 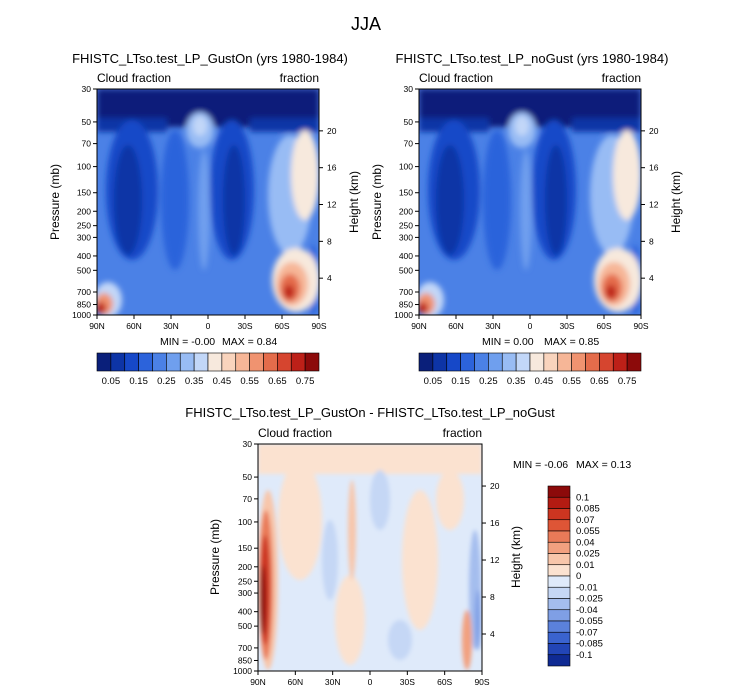 What do you see at coordinates (585, 565) in the screenshot?
I see `colorbar-label: 0.01` at bounding box center [585, 565].